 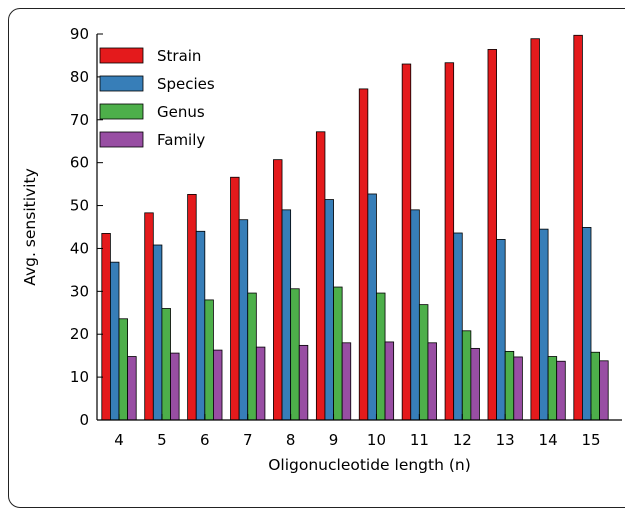 I want to click on x-tick-label: 13, so click(x=505, y=440).